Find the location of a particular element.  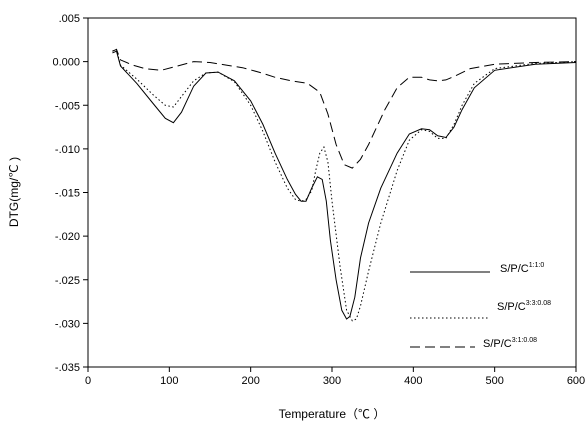

x-tick-label: 300 is located at coordinates (332, 381).